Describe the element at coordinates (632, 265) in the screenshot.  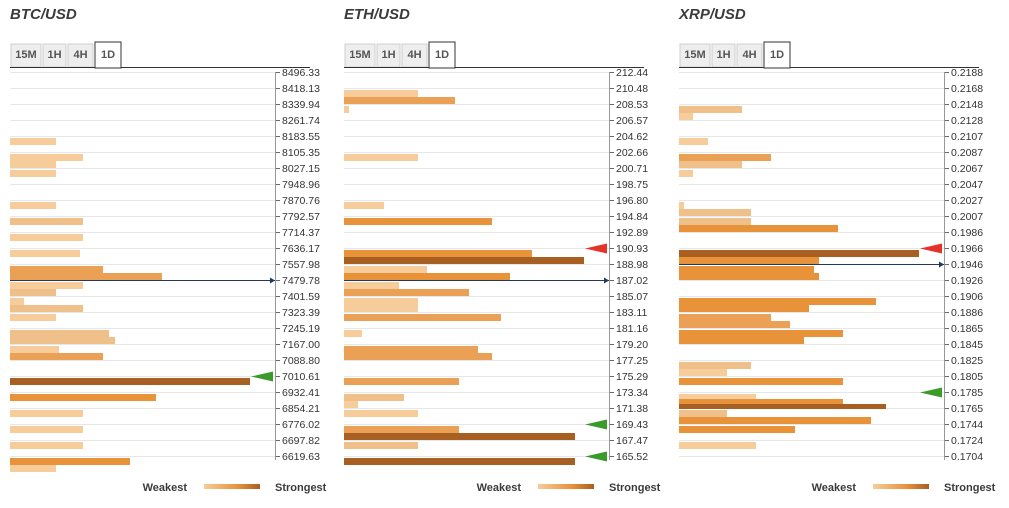
I see `level-label: 188.98` at that location.